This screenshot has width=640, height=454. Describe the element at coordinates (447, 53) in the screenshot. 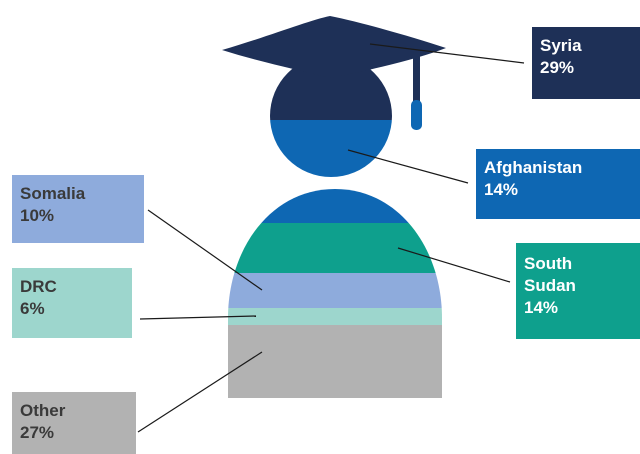

I see `leader-syria` at that location.